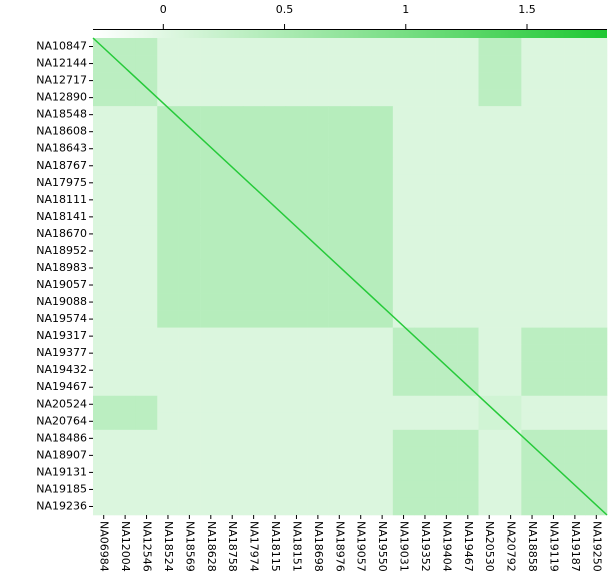  Describe the element at coordinates (404, 546) in the screenshot. I see `col-label: NA19031` at that location.